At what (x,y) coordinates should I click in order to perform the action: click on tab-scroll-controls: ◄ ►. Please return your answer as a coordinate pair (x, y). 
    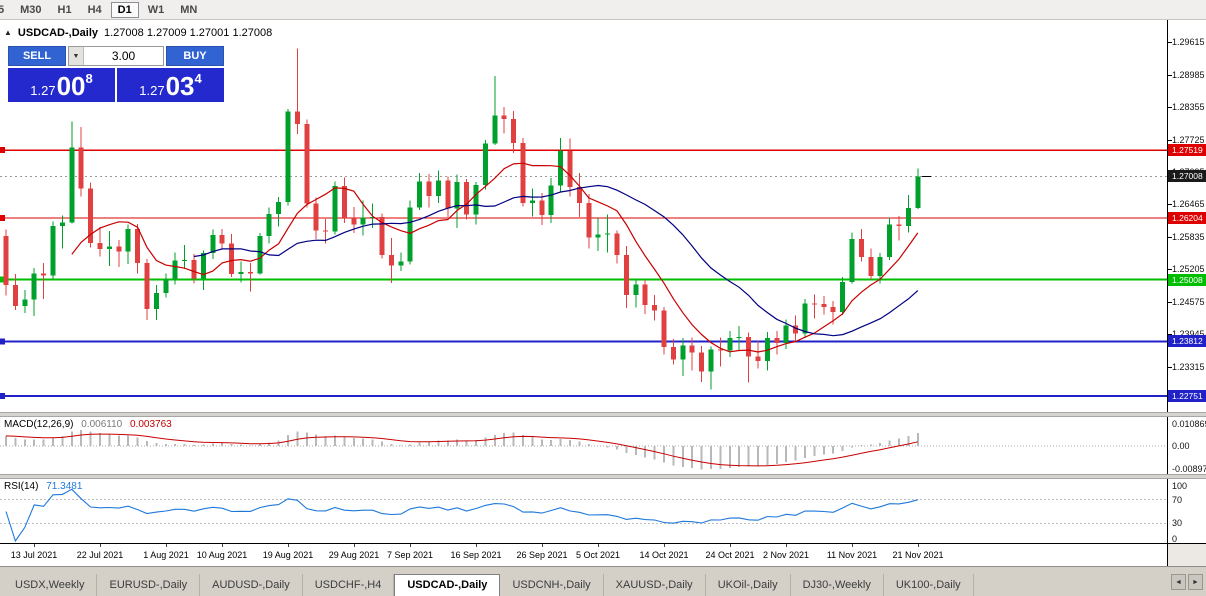
    Looking at the image, I should click on (1187, 582).